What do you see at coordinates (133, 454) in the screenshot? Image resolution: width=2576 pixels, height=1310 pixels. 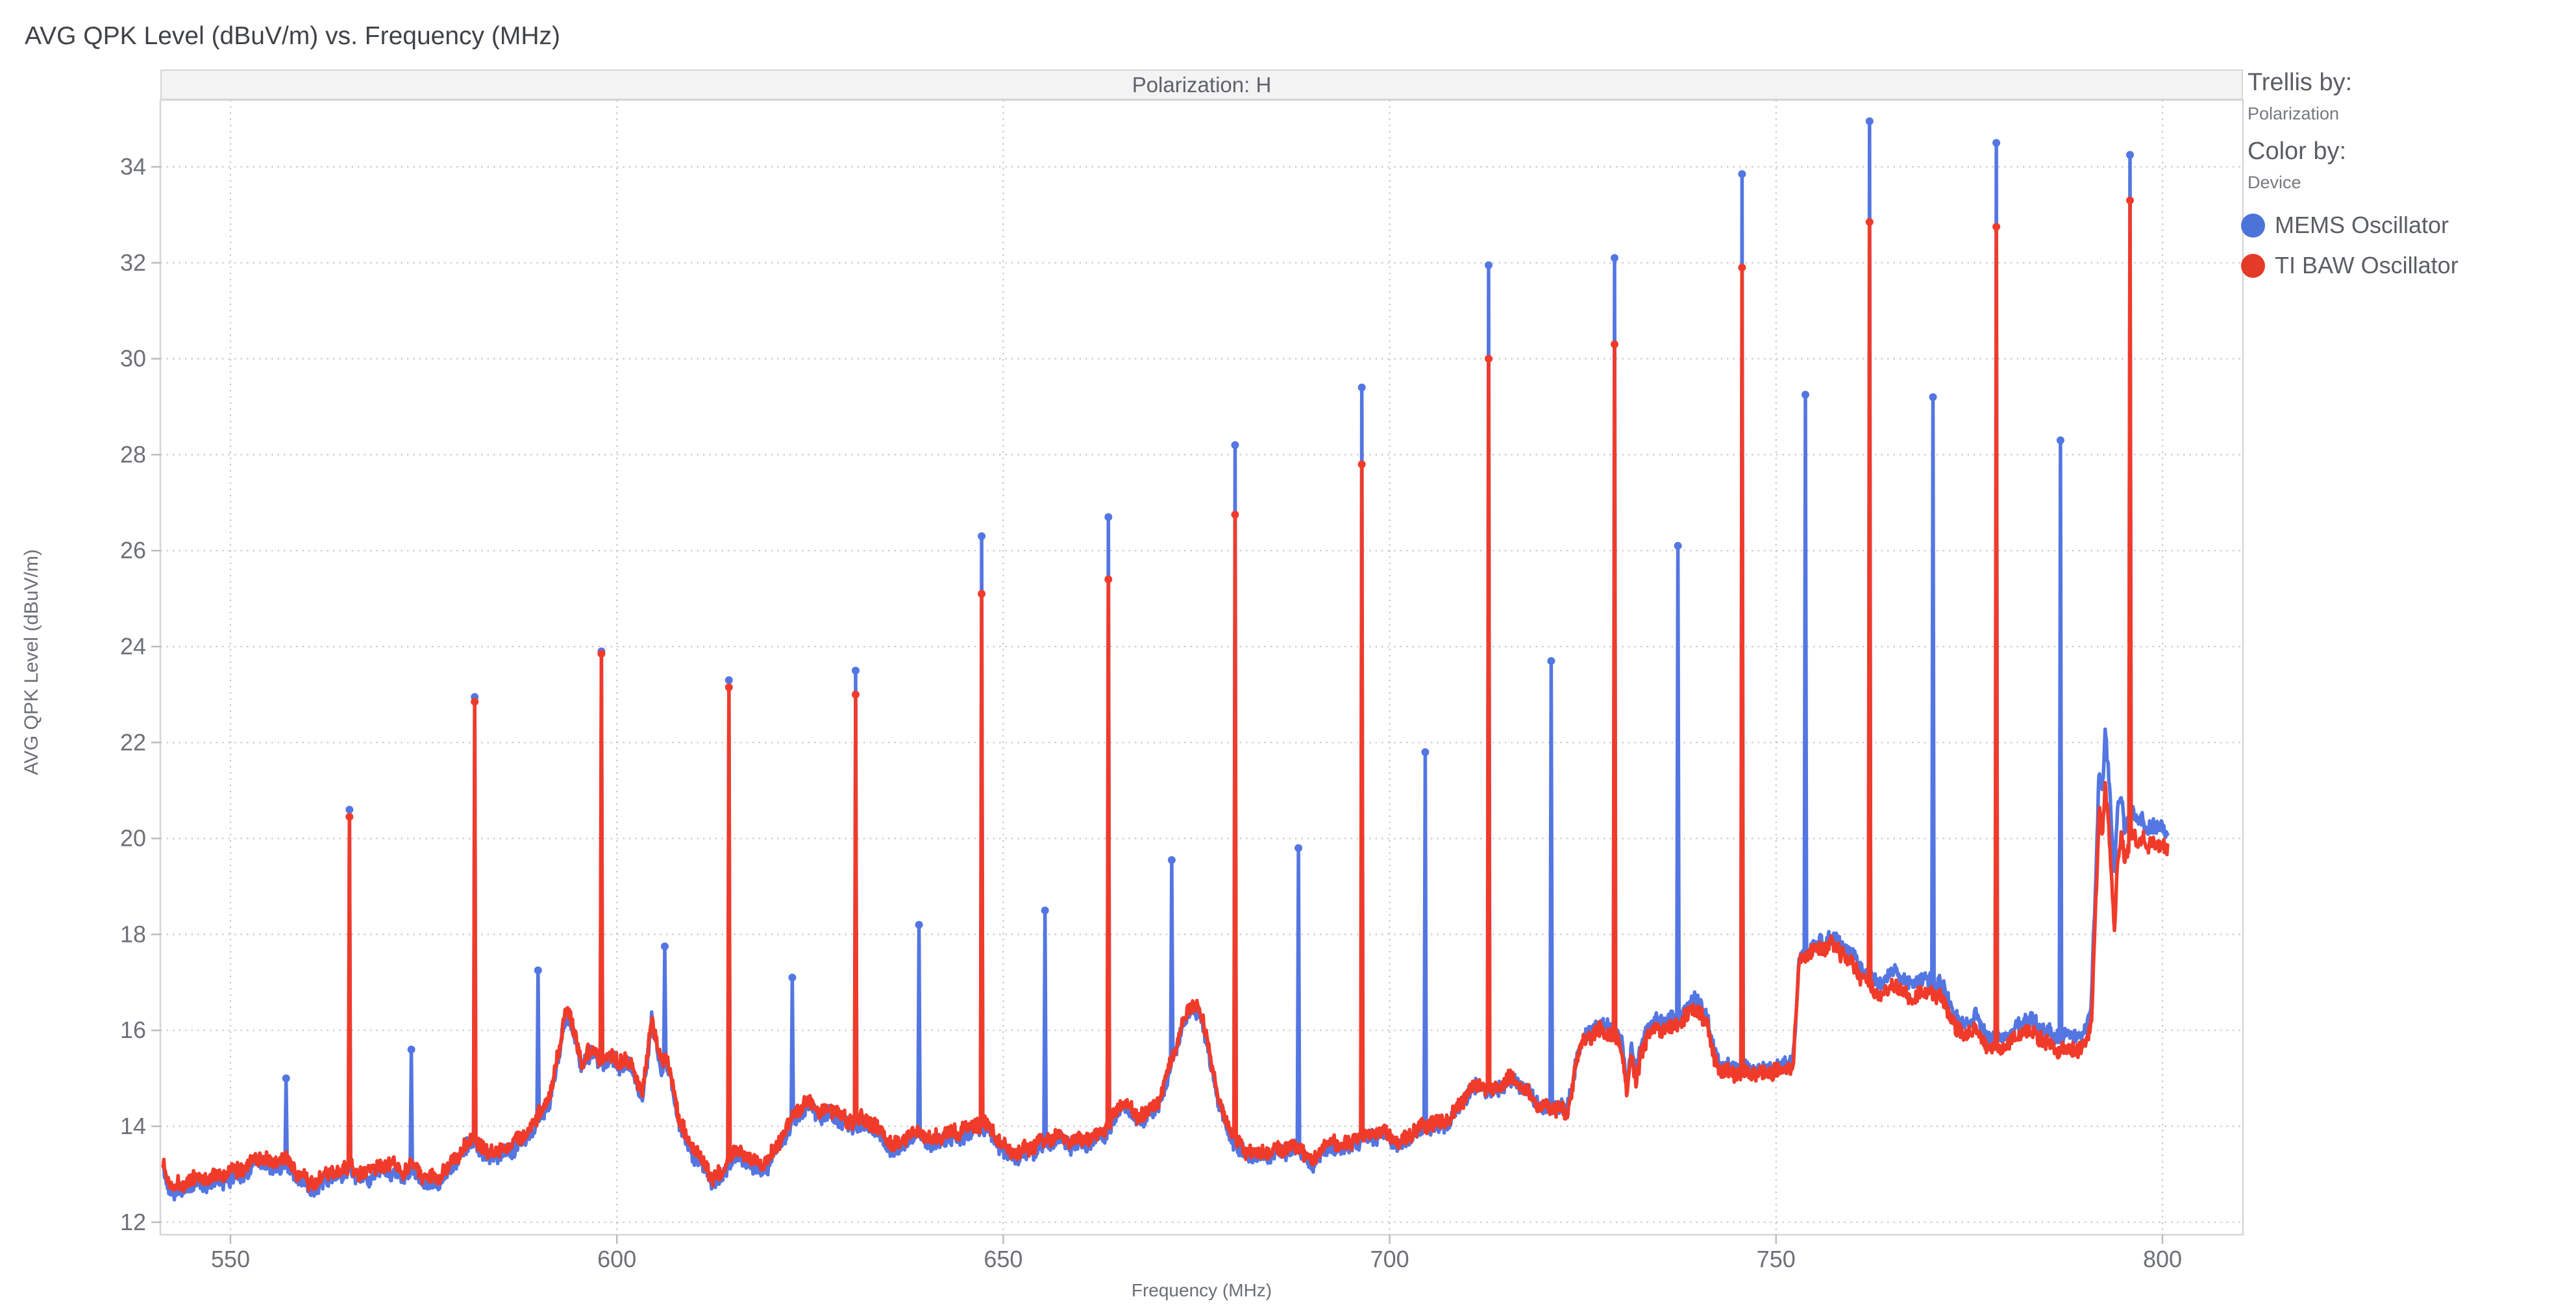 I see `y-tick-label: 28` at bounding box center [133, 454].